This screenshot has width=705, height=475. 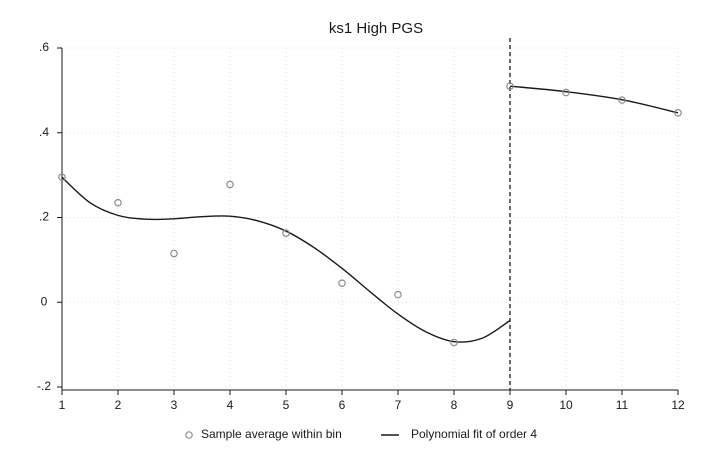 I want to click on y-tick-label: .6, so click(x=44, y=47).